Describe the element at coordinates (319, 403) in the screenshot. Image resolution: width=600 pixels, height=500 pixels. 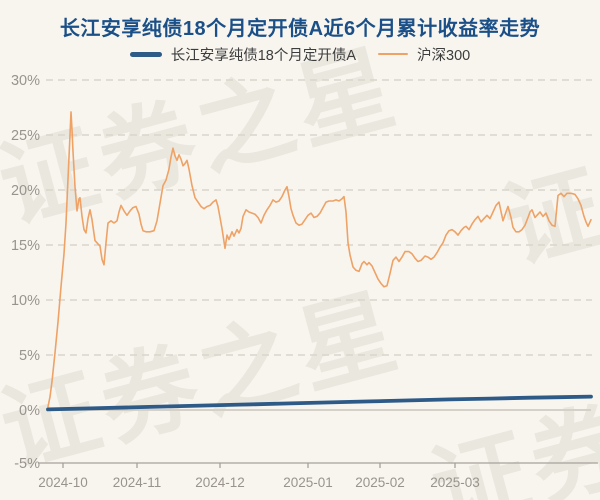
I see `fund-line` at that location.